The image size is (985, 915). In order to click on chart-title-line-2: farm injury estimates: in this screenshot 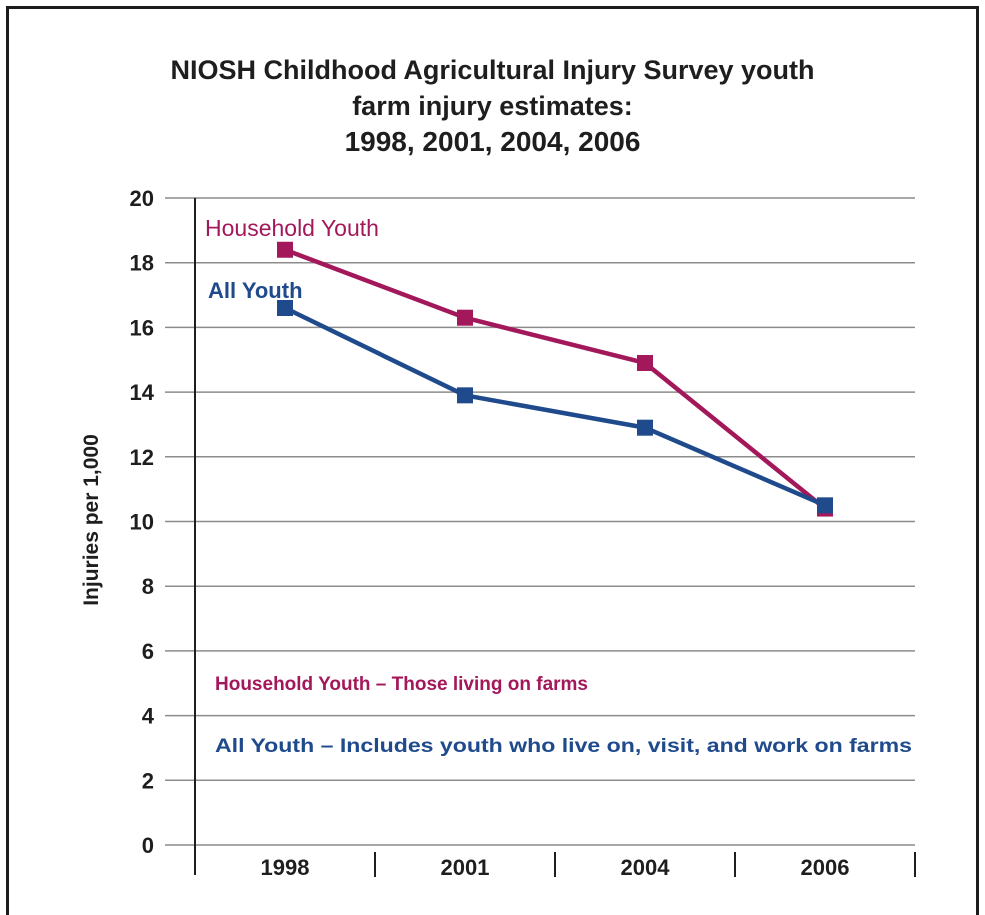, I will do `click(492, 106)`.